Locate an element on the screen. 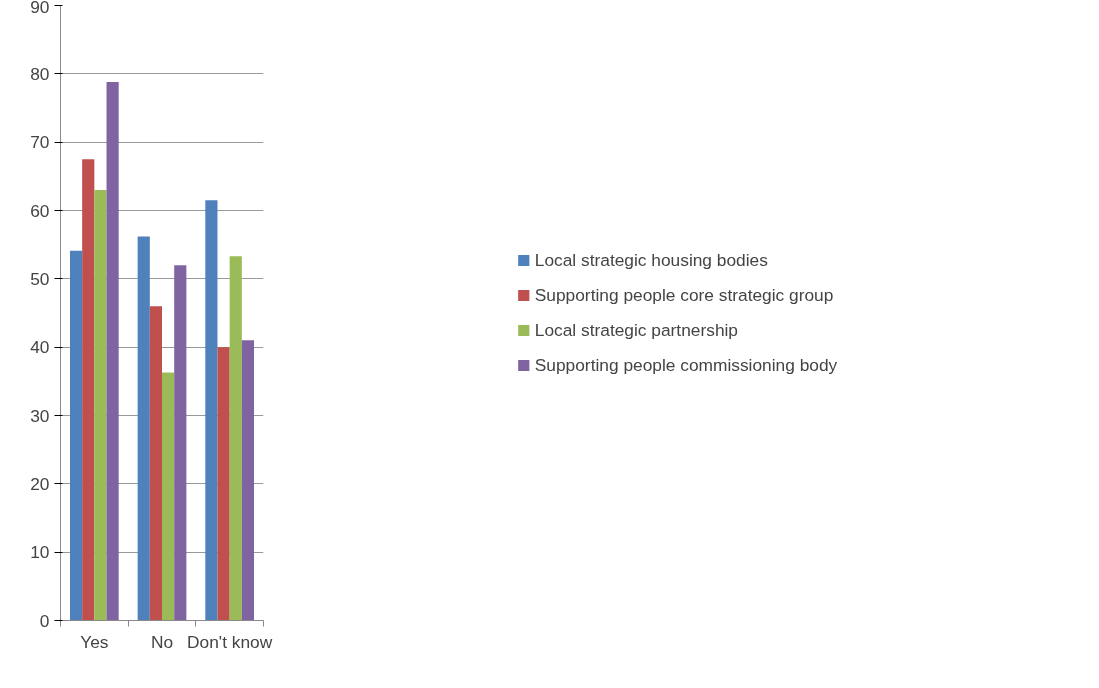  y-tick-label: 10 is located at coordinates (40, 552).